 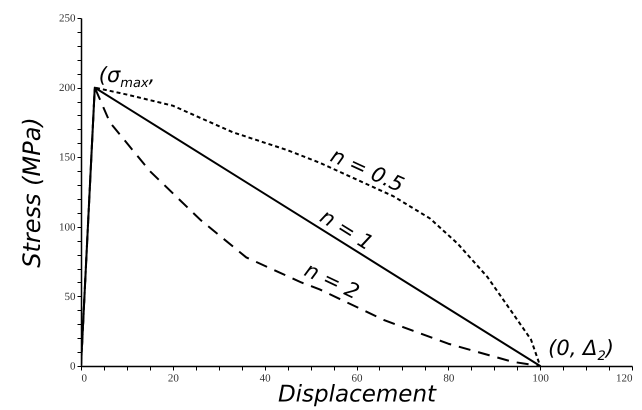 What do you see at coordinates (73, 366) in the screenshot?
I see `y-tick-label: 0` at bounding box center [73, 366].